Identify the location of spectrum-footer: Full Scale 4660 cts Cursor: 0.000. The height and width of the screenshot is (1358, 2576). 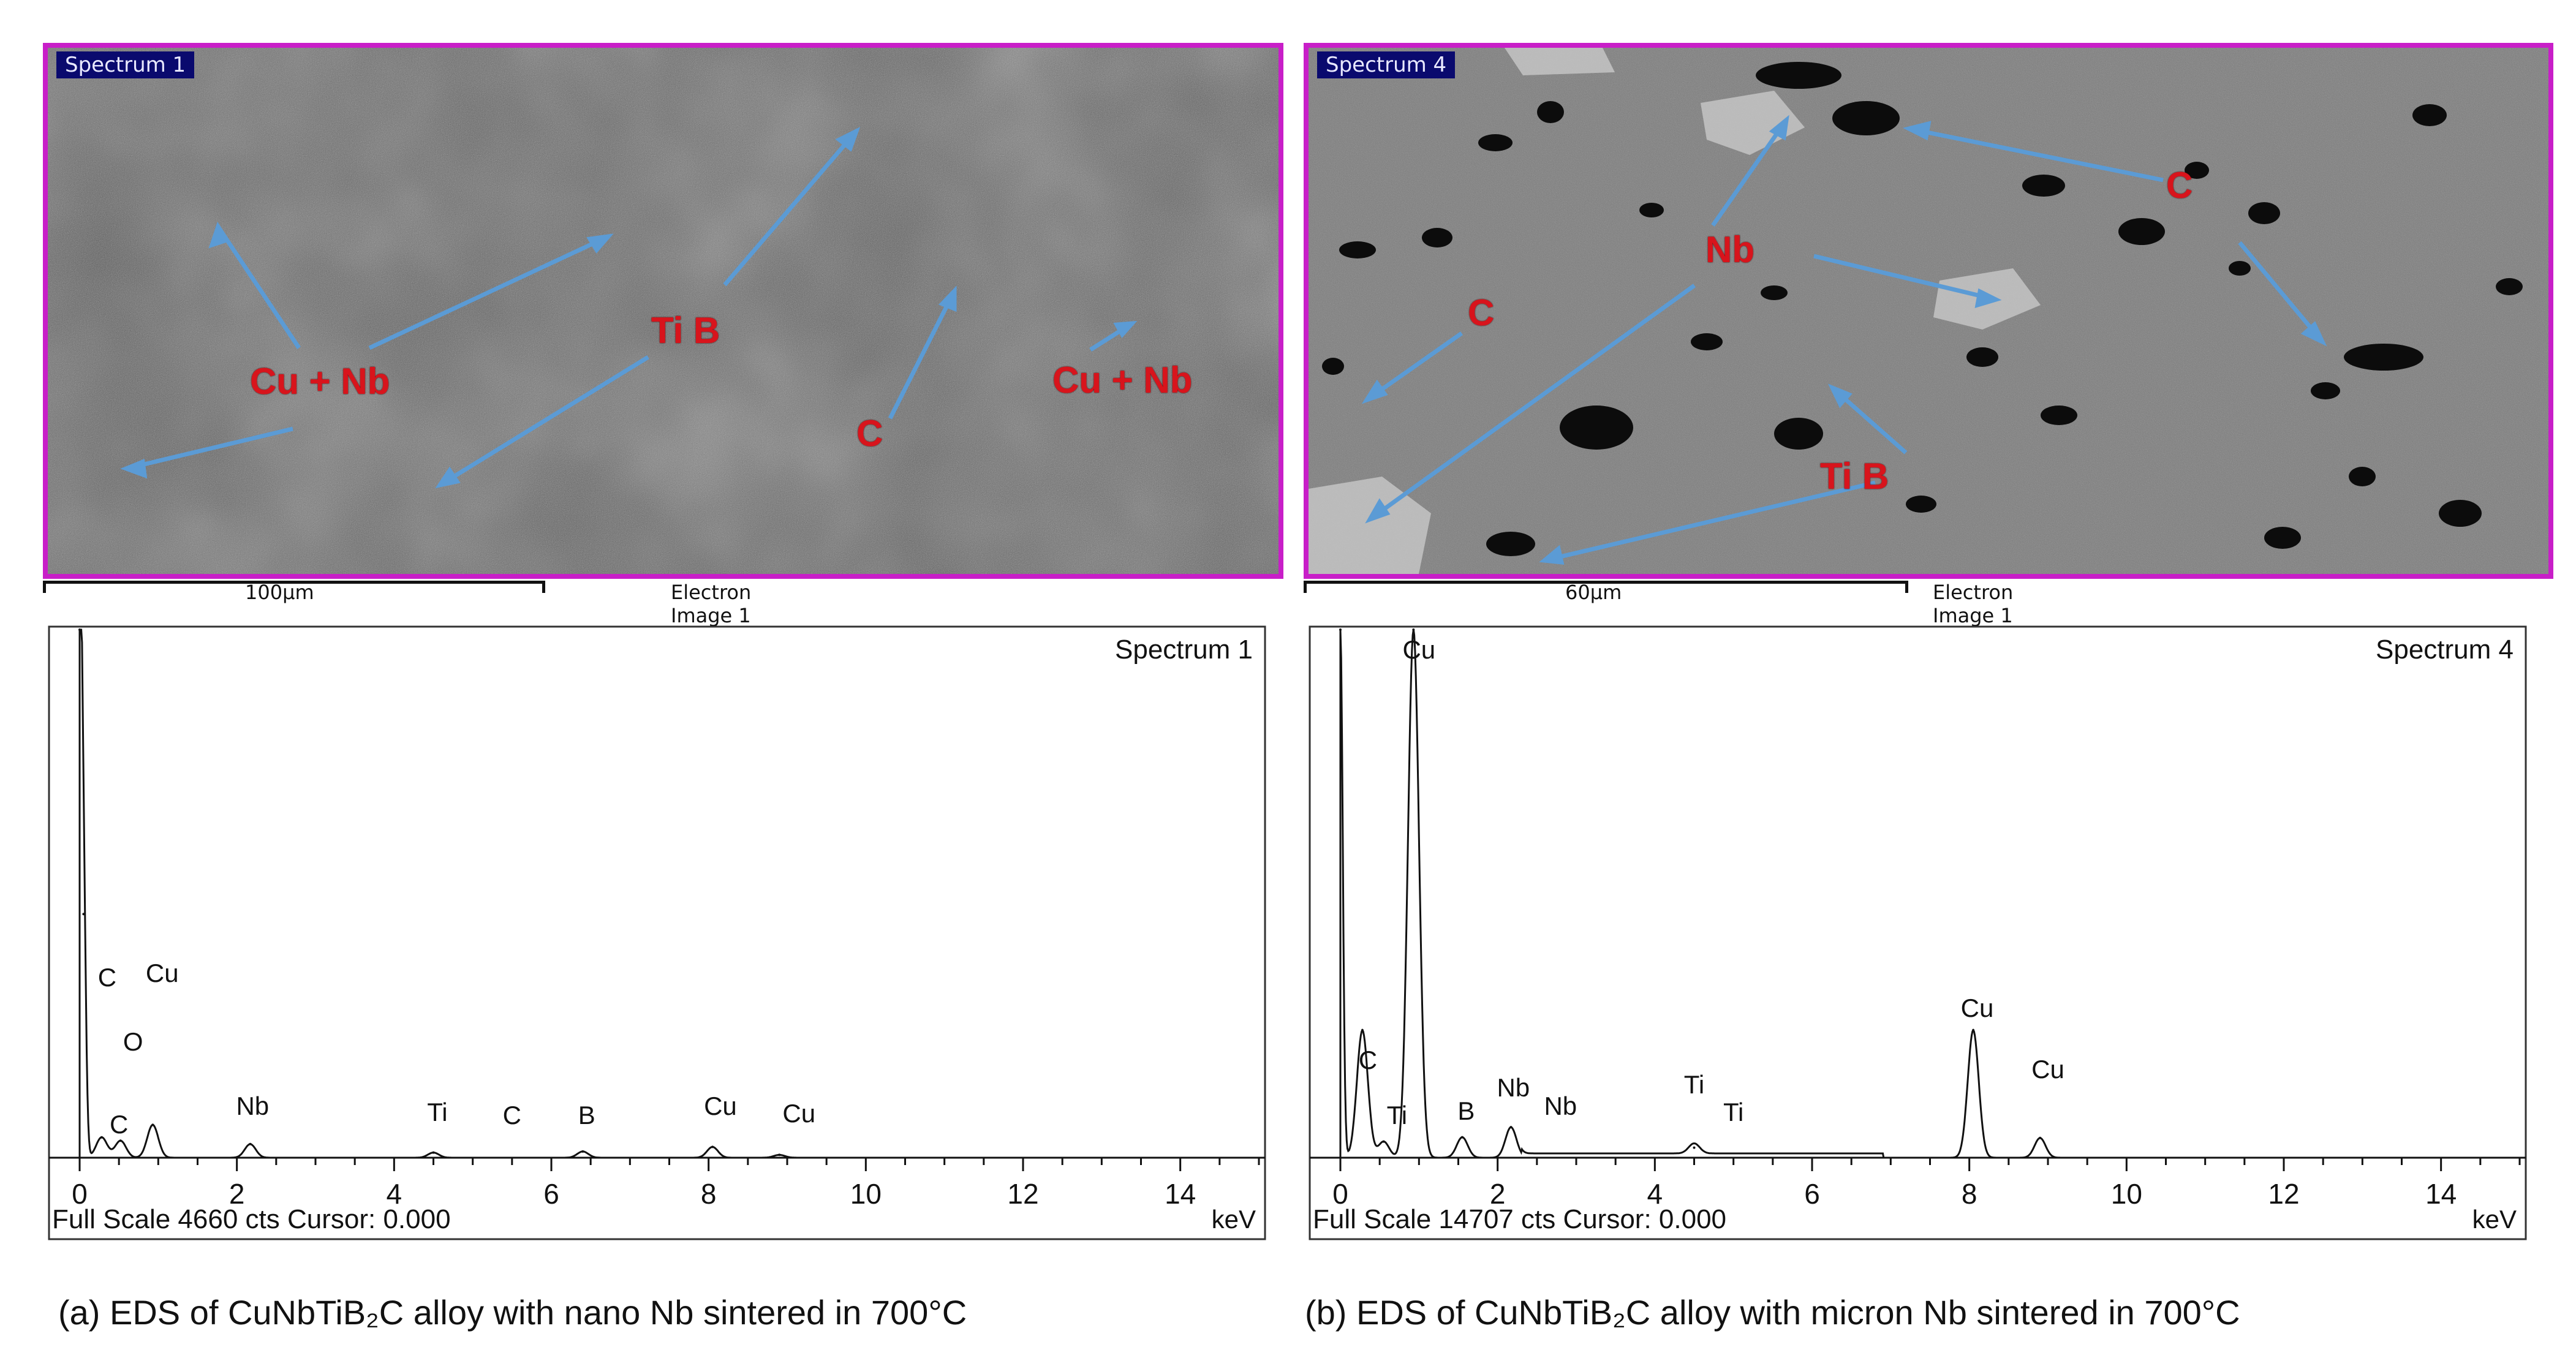
(251, 1219).